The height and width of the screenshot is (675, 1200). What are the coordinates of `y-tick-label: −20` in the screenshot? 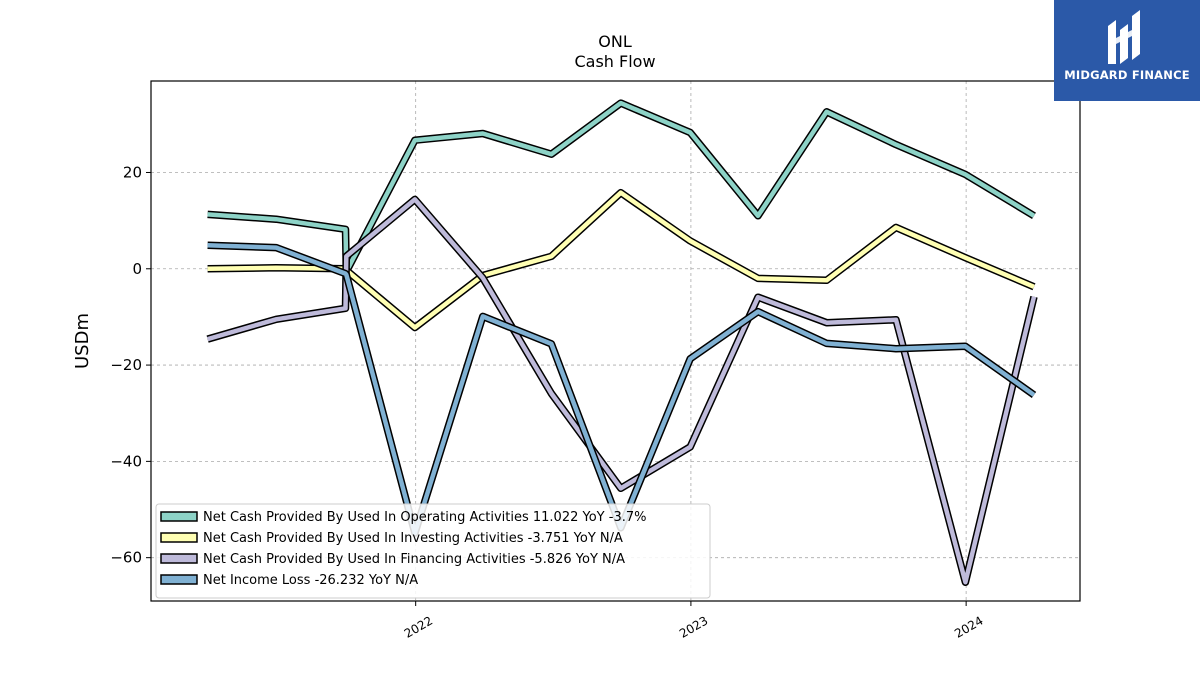 It's located at (126, 365).